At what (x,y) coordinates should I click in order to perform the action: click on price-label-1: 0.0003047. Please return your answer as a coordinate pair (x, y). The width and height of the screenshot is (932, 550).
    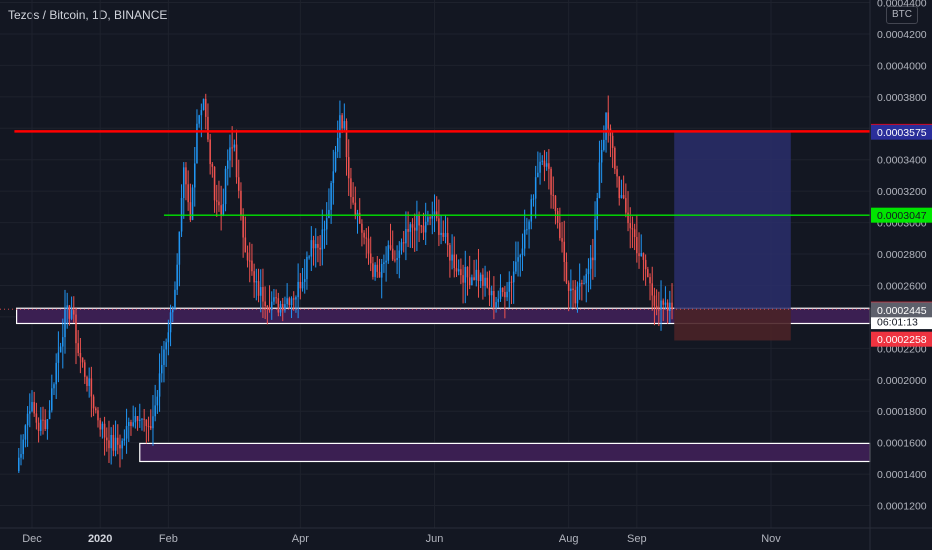
    Looking at the image, I should click on (902, 216).